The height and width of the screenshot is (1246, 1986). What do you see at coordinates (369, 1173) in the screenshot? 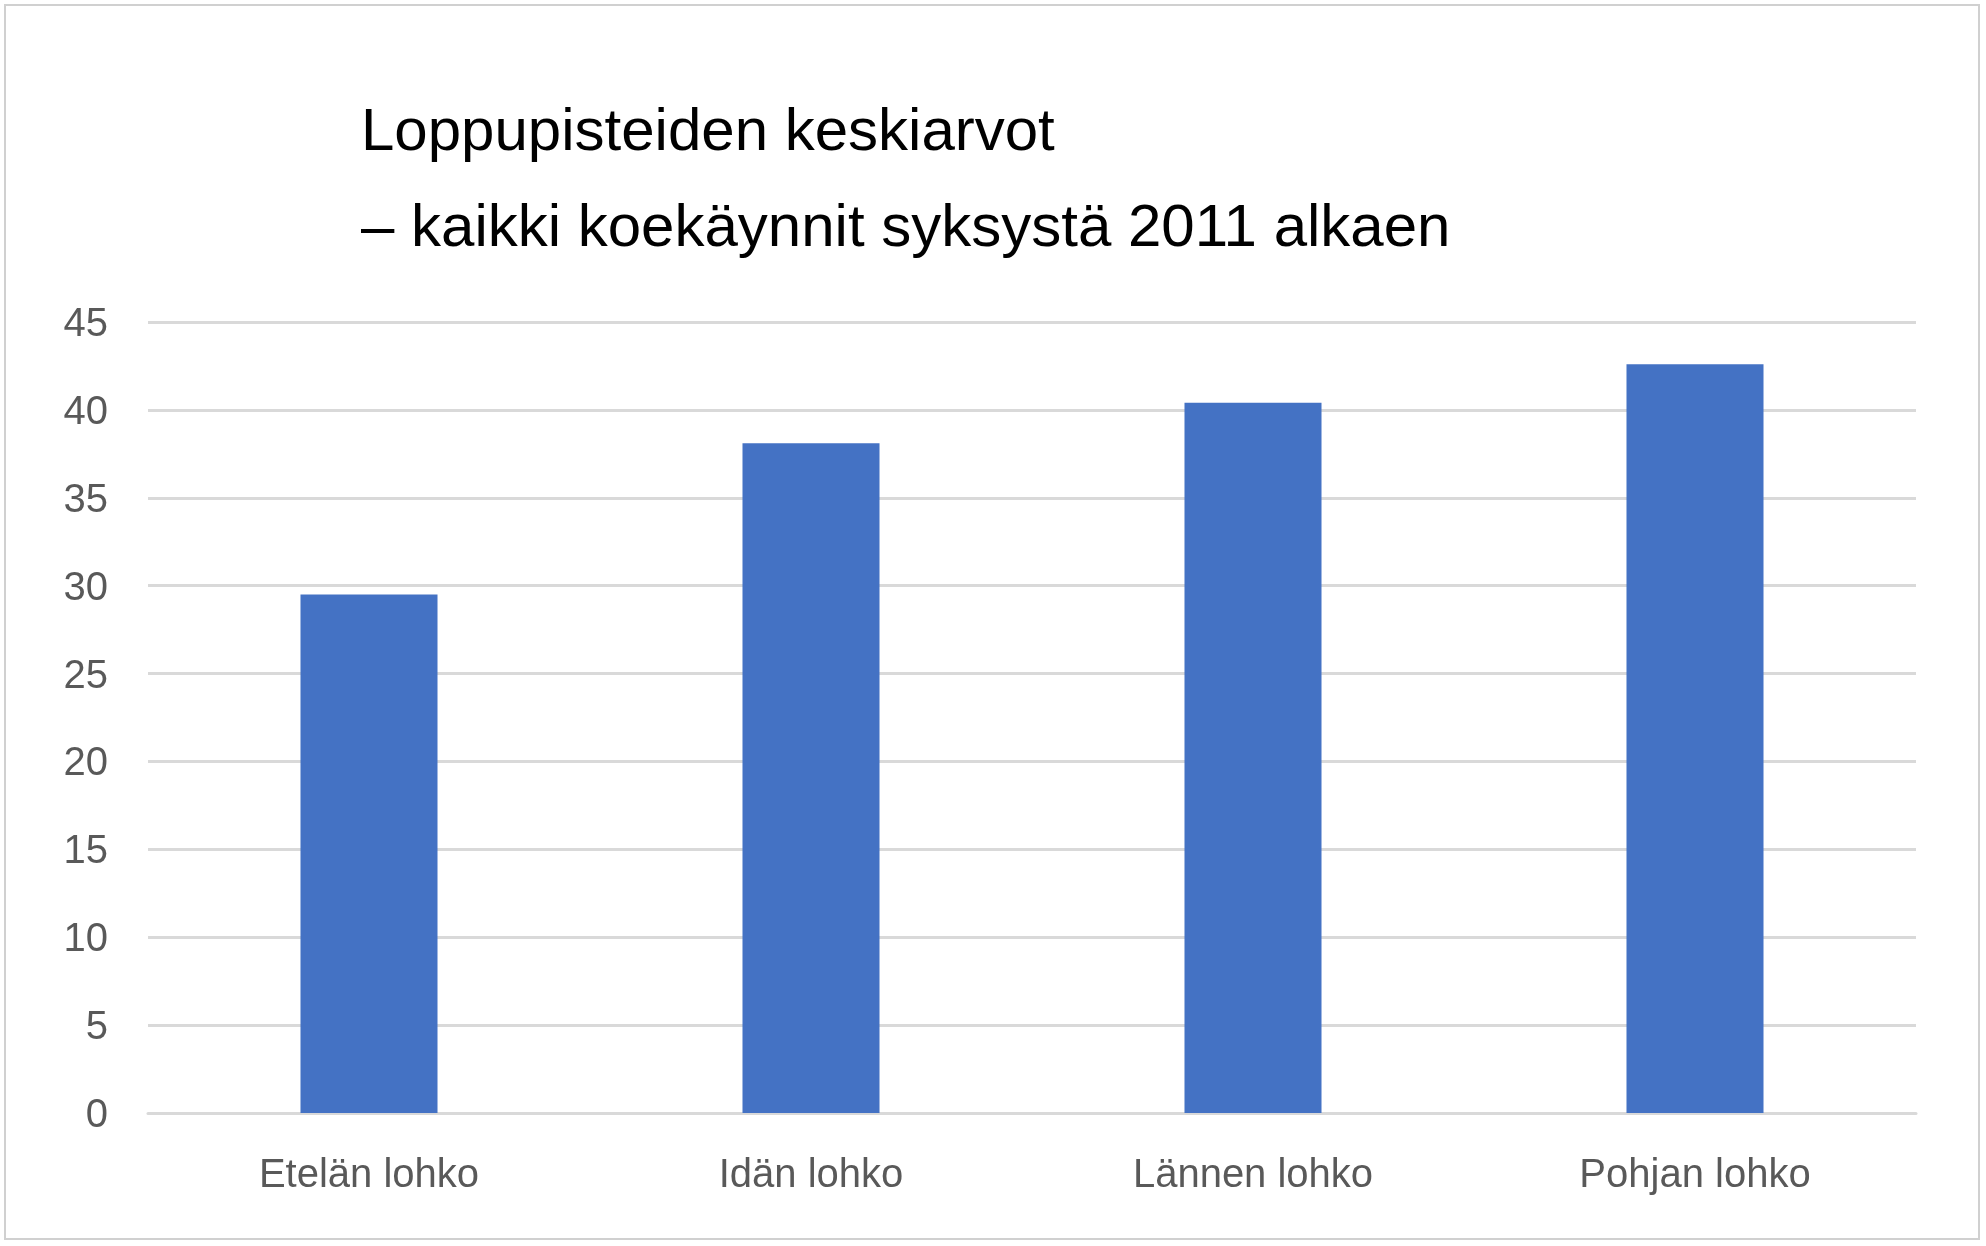
I see `x-tick-label: Etelän lohko` at bounding box center [369, 1173].